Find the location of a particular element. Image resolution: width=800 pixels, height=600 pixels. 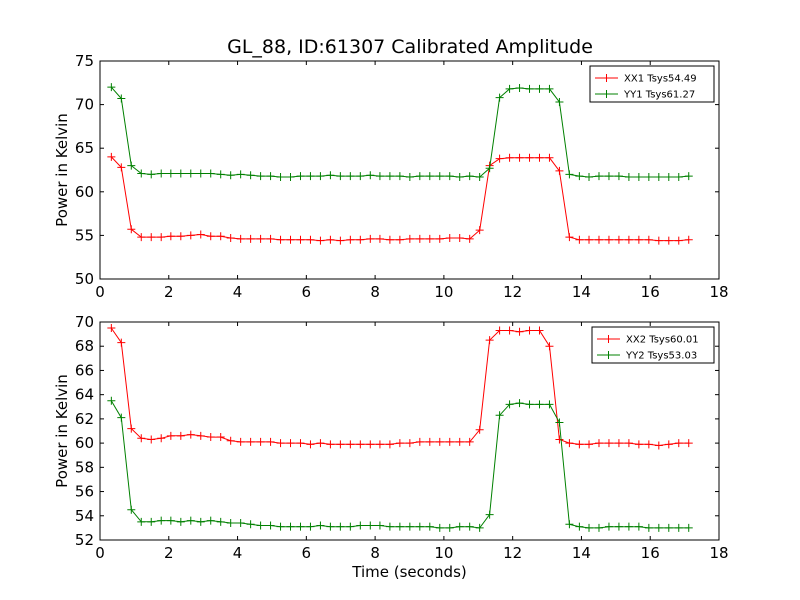

legend-label: XX2 Tsys60.01 is located at coordinates (662, 340).